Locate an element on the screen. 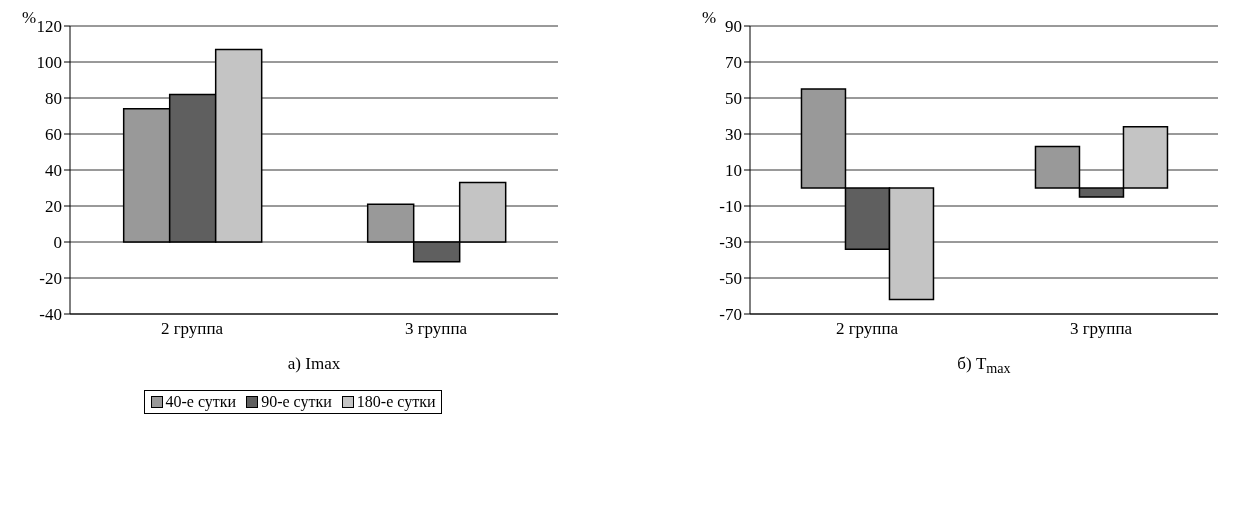  y-tick-label: -10 is located at coordinates (730, 207).